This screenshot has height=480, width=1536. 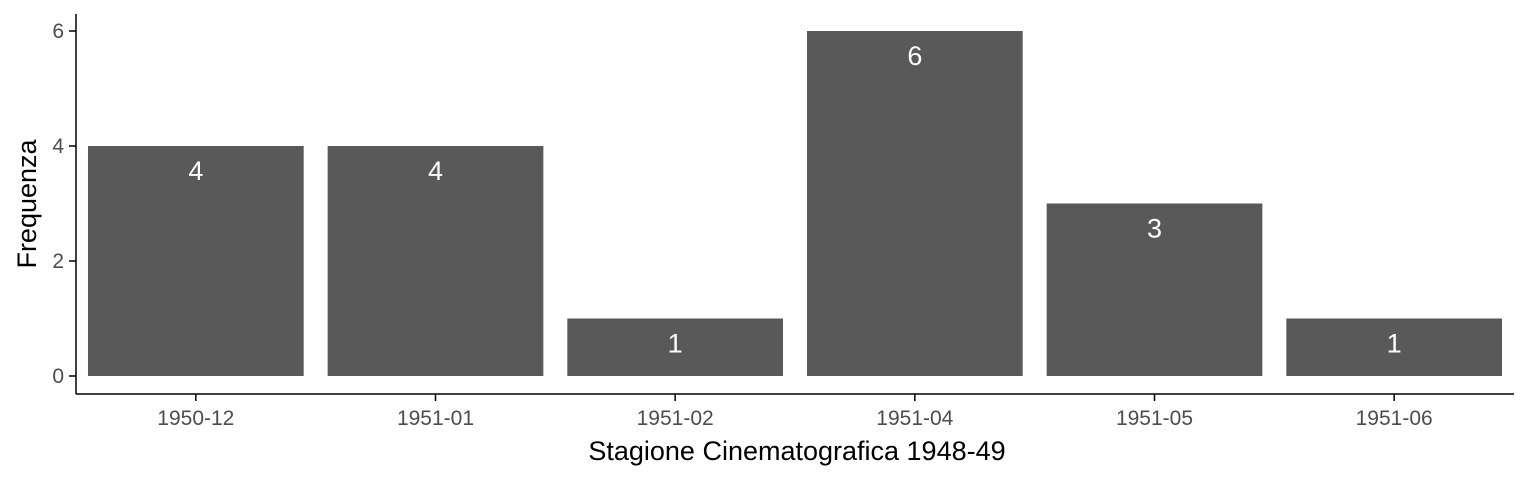 What do you see at coordinates (914, 418) in the screenshot?
I see `x-tick-label-1951-04: 1951-04` at bounding box center [914, 418].